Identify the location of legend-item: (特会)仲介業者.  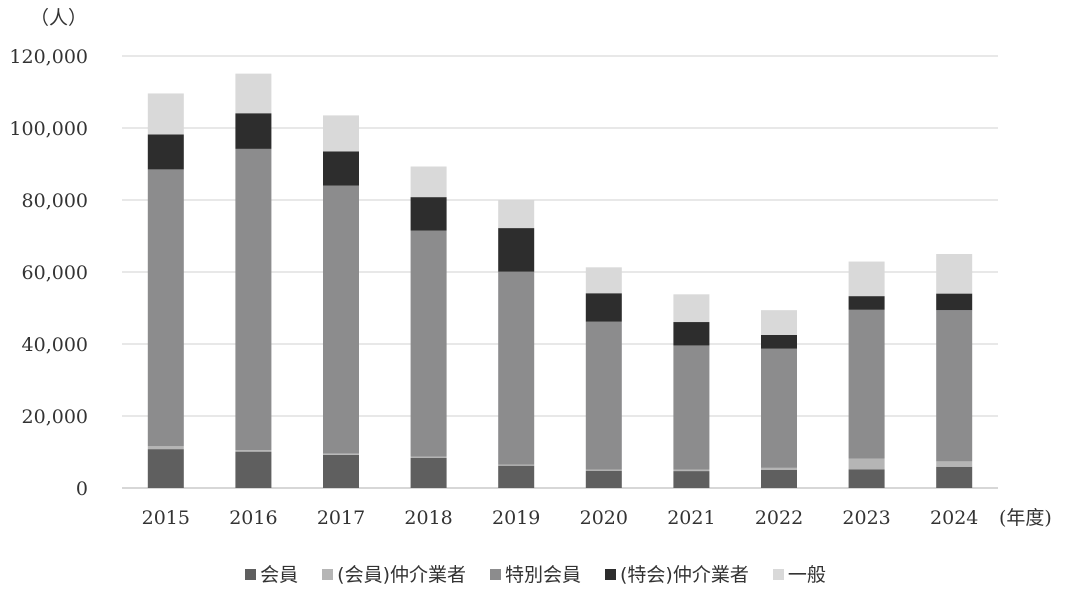
(677, 573).